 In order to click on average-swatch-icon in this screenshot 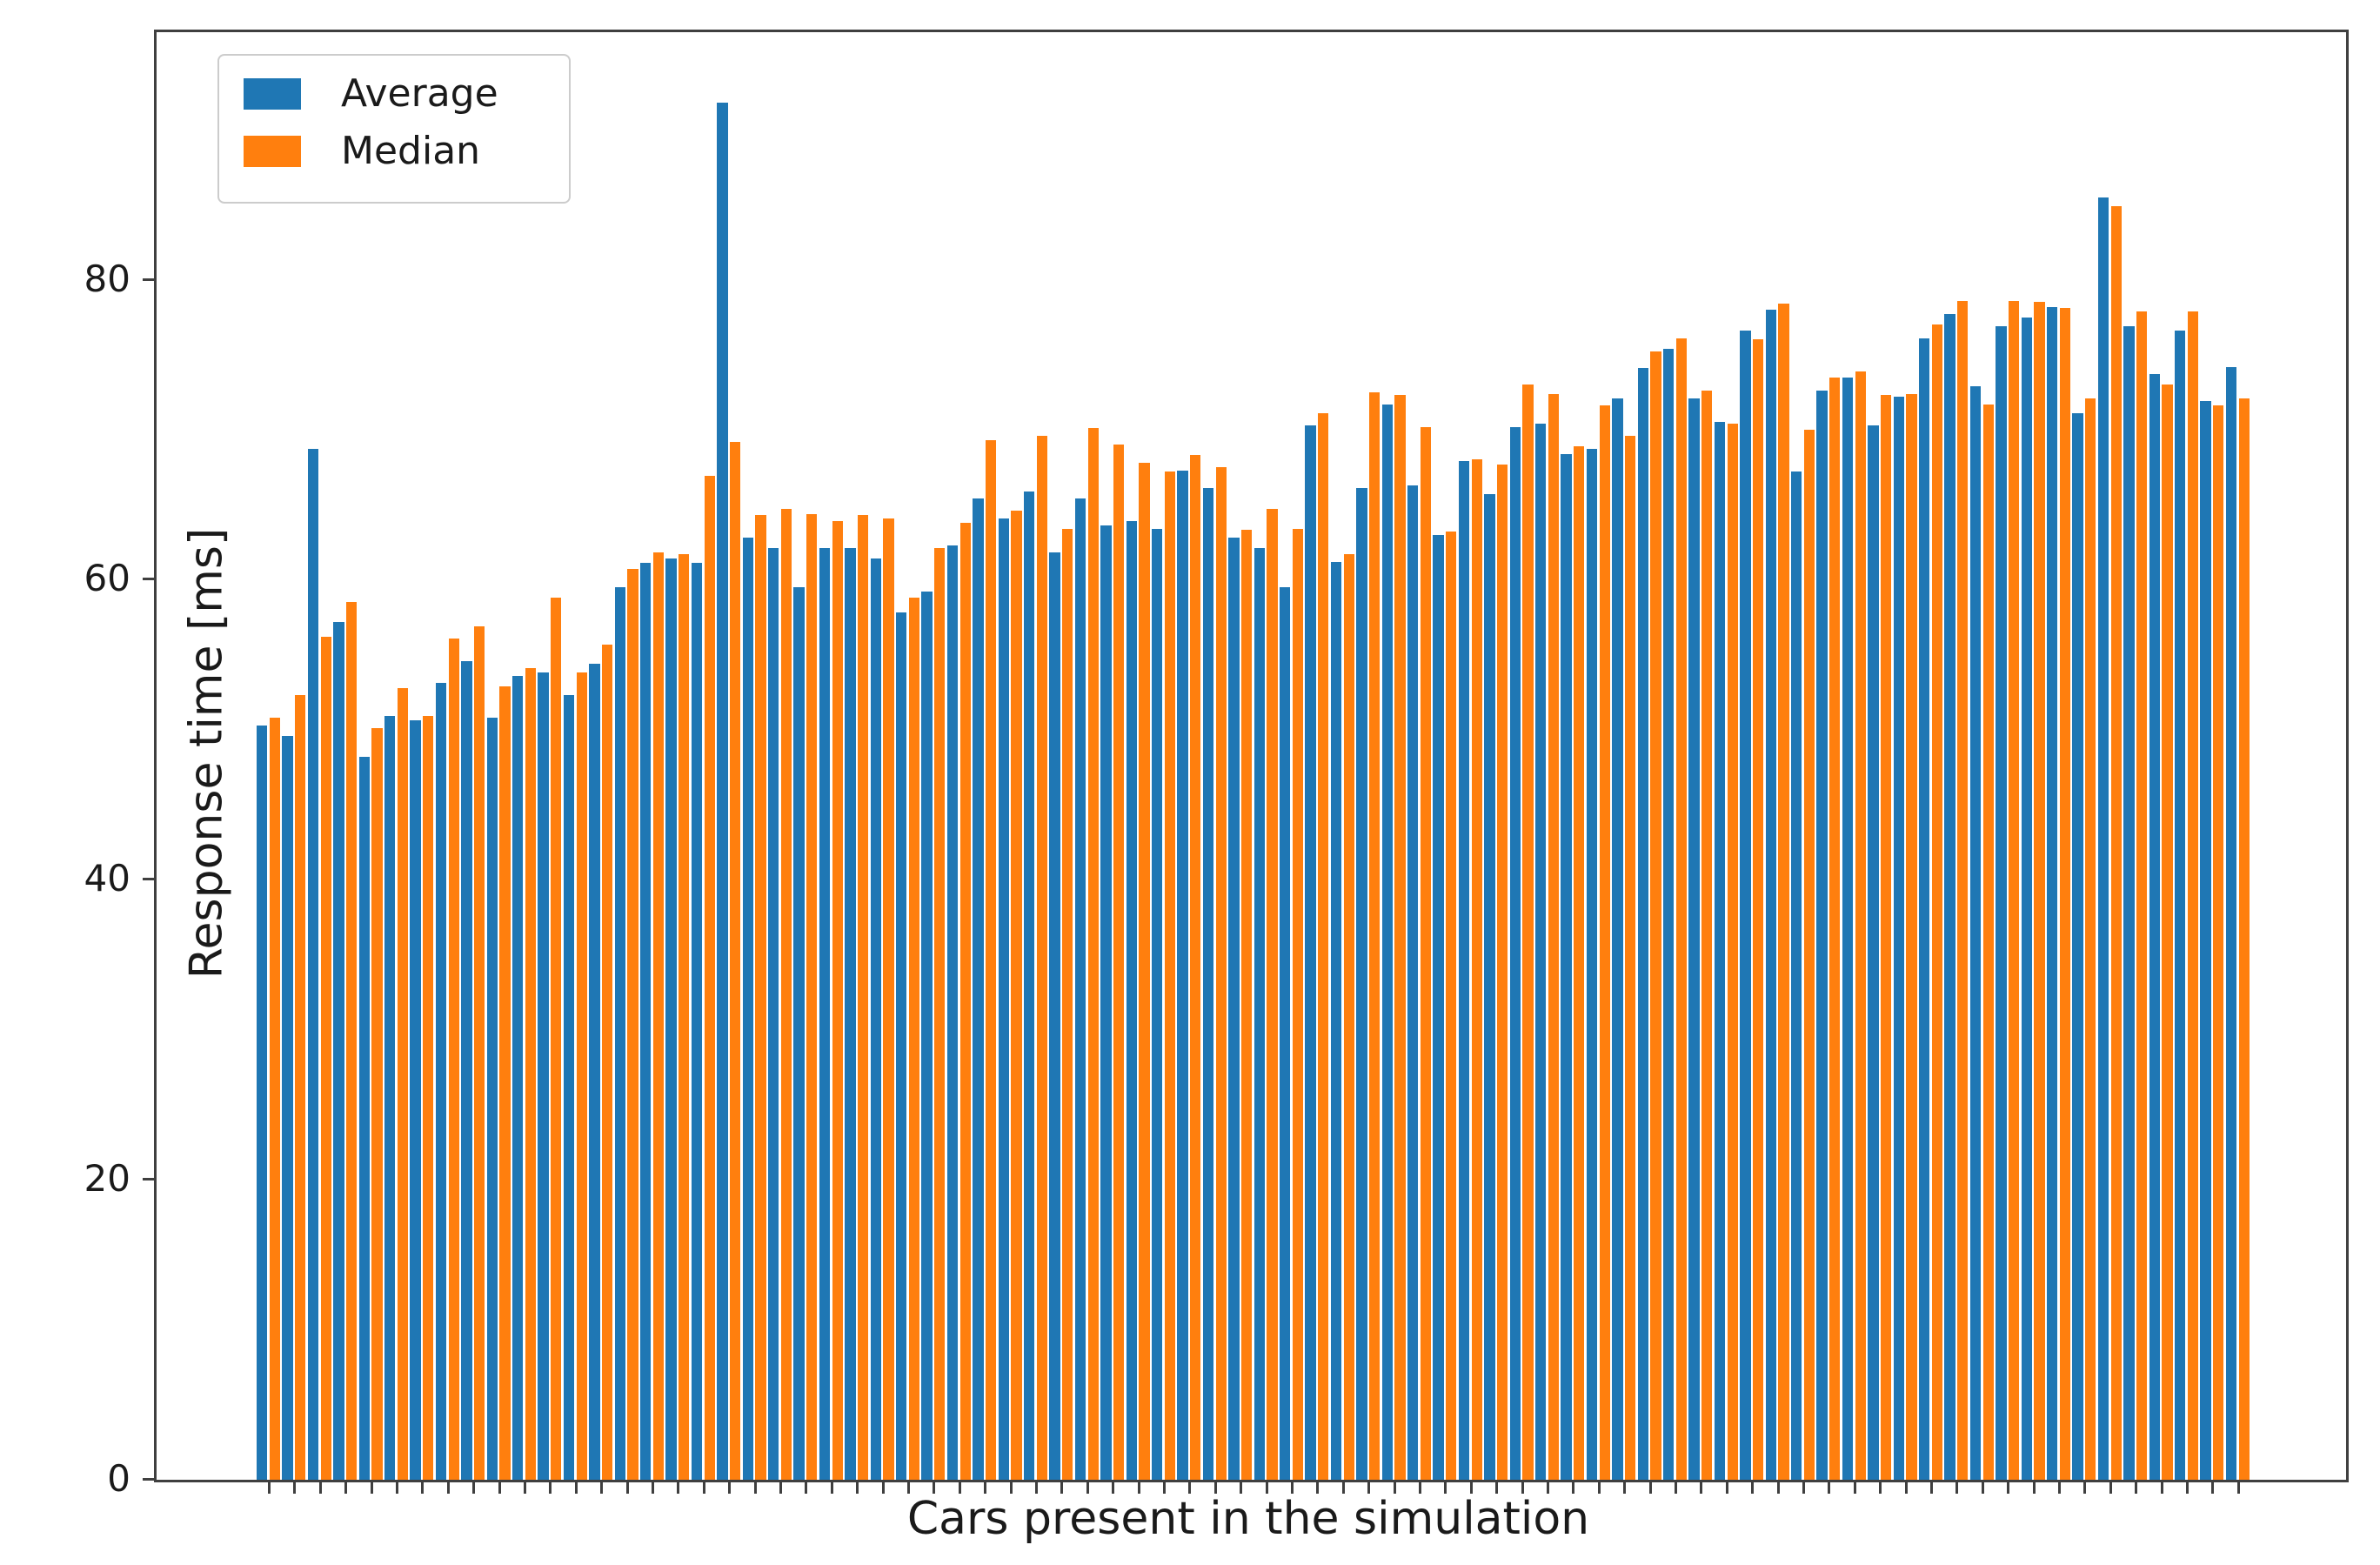, I will do `click(272, 94)`.